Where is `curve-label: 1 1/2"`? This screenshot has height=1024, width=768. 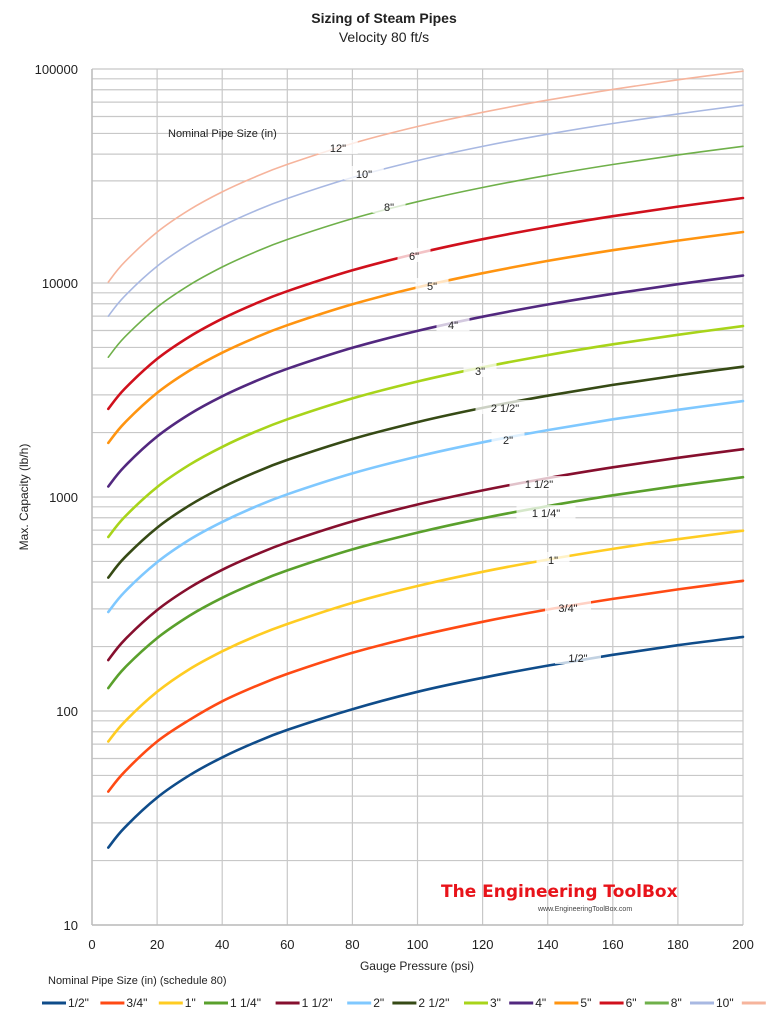 curve-label: 1 1/2" is located at coordinates (539, 485).